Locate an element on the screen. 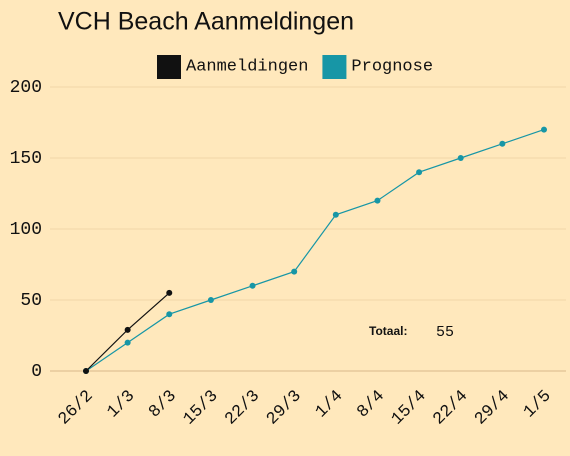  y-tick-label: 0 is located at coordinates (36, 372).